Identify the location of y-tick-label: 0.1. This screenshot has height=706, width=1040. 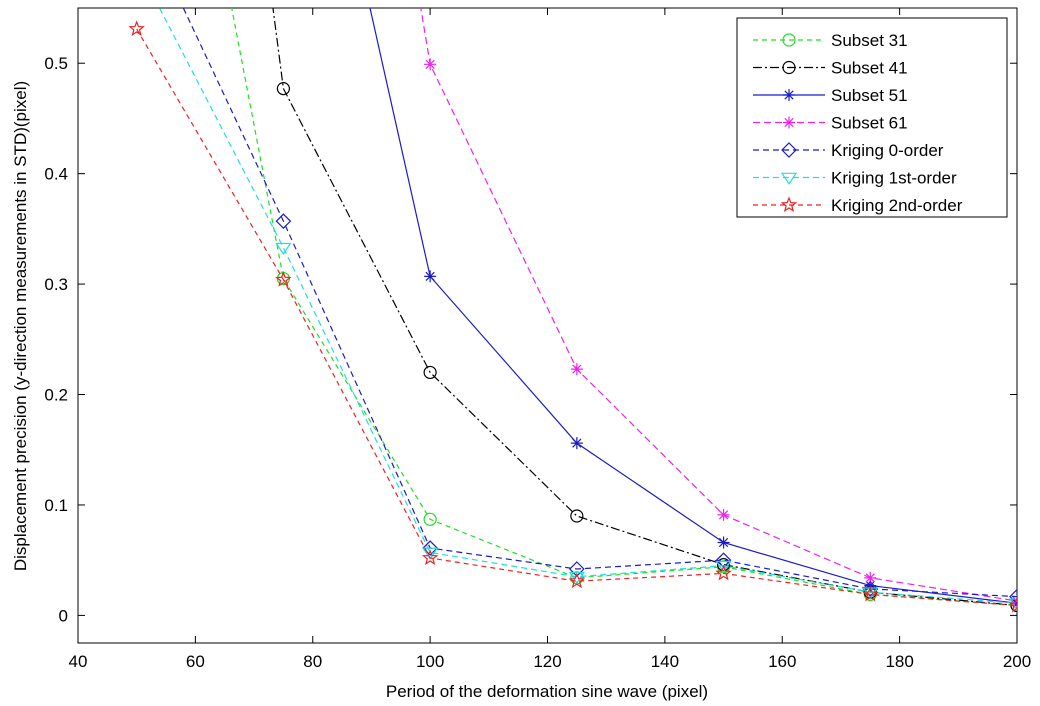
(56, 505).